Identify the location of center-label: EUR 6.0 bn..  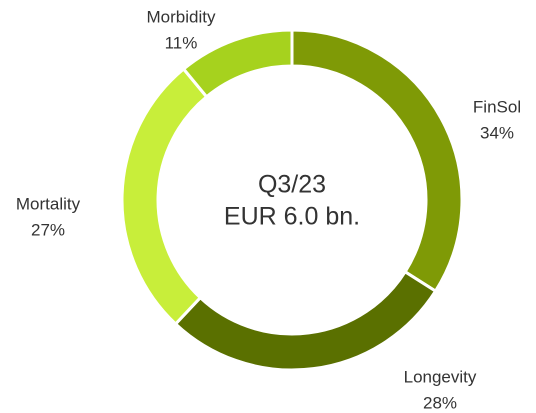
(292, 217).